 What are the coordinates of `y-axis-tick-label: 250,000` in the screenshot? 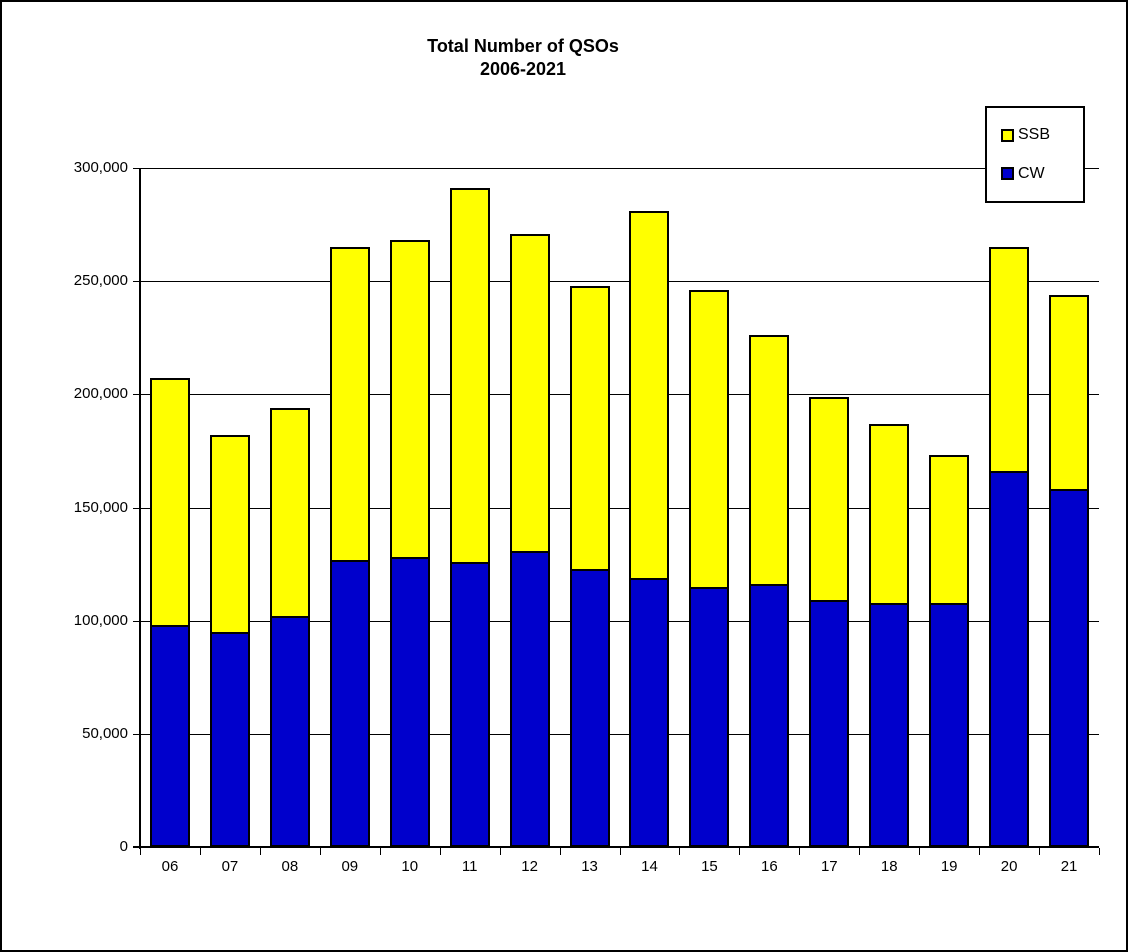 It's located at (100, 281).